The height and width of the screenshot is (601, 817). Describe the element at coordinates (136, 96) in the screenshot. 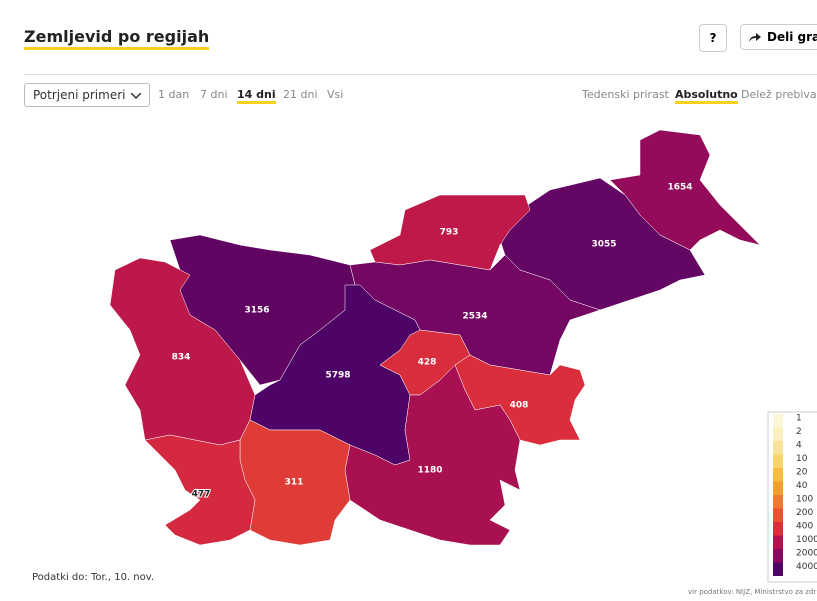

I see `dropdown-arrow` at that location.